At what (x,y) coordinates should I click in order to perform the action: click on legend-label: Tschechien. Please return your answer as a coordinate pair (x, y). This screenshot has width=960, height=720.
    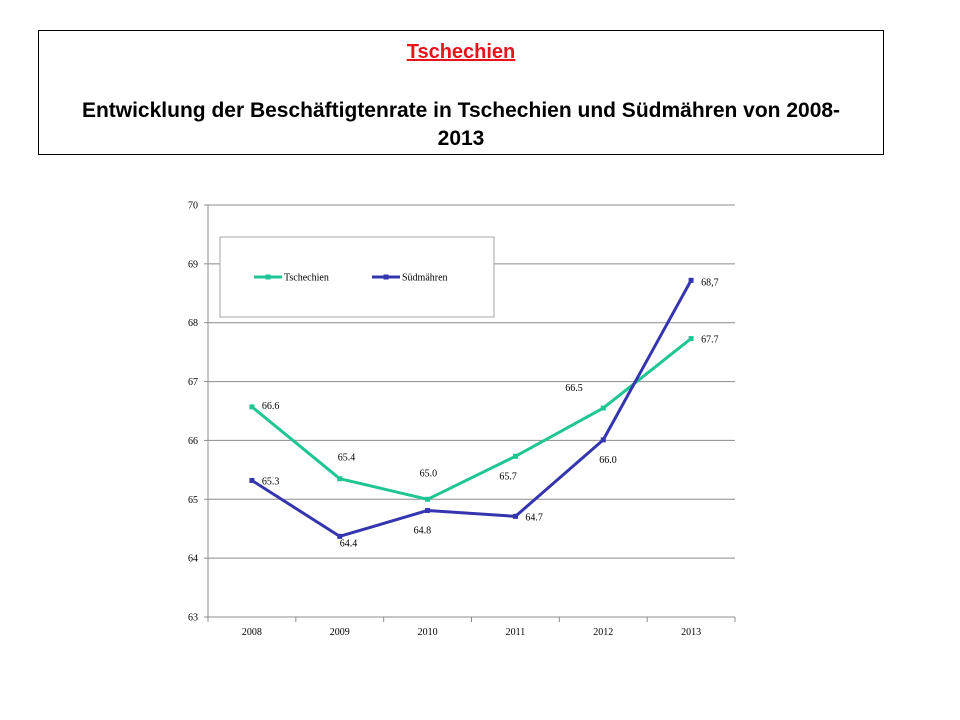
    Looking at the image, I should click on (306, 278).